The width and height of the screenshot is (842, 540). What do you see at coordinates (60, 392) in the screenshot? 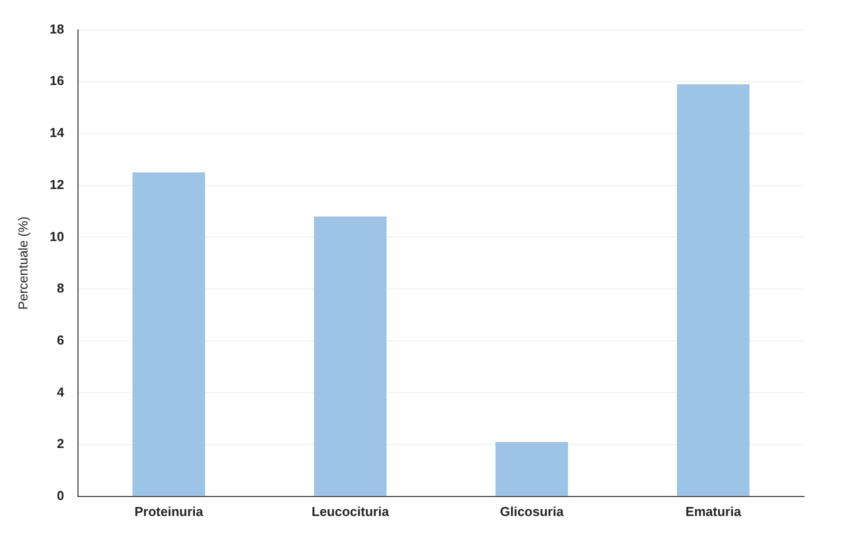
I see `y-tick-label: 4` at bounding box center [60, 392].